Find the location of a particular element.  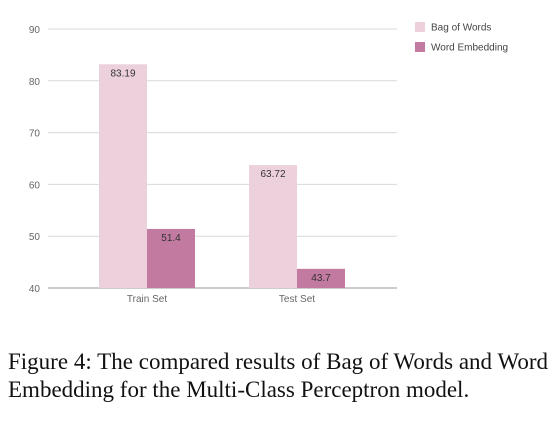

x-tick-label: Test Set is located at coordinates (297, 299).